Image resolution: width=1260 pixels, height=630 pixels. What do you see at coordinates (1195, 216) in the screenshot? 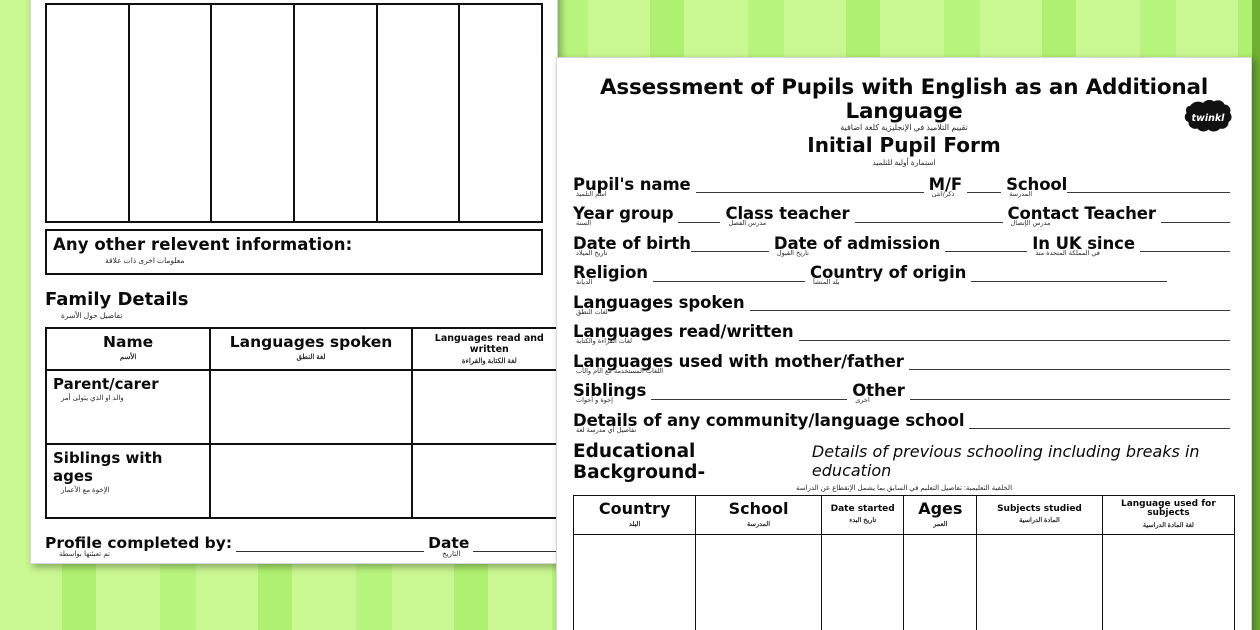
I see `contact-teacher-input` at bounding box center [1195, 216].